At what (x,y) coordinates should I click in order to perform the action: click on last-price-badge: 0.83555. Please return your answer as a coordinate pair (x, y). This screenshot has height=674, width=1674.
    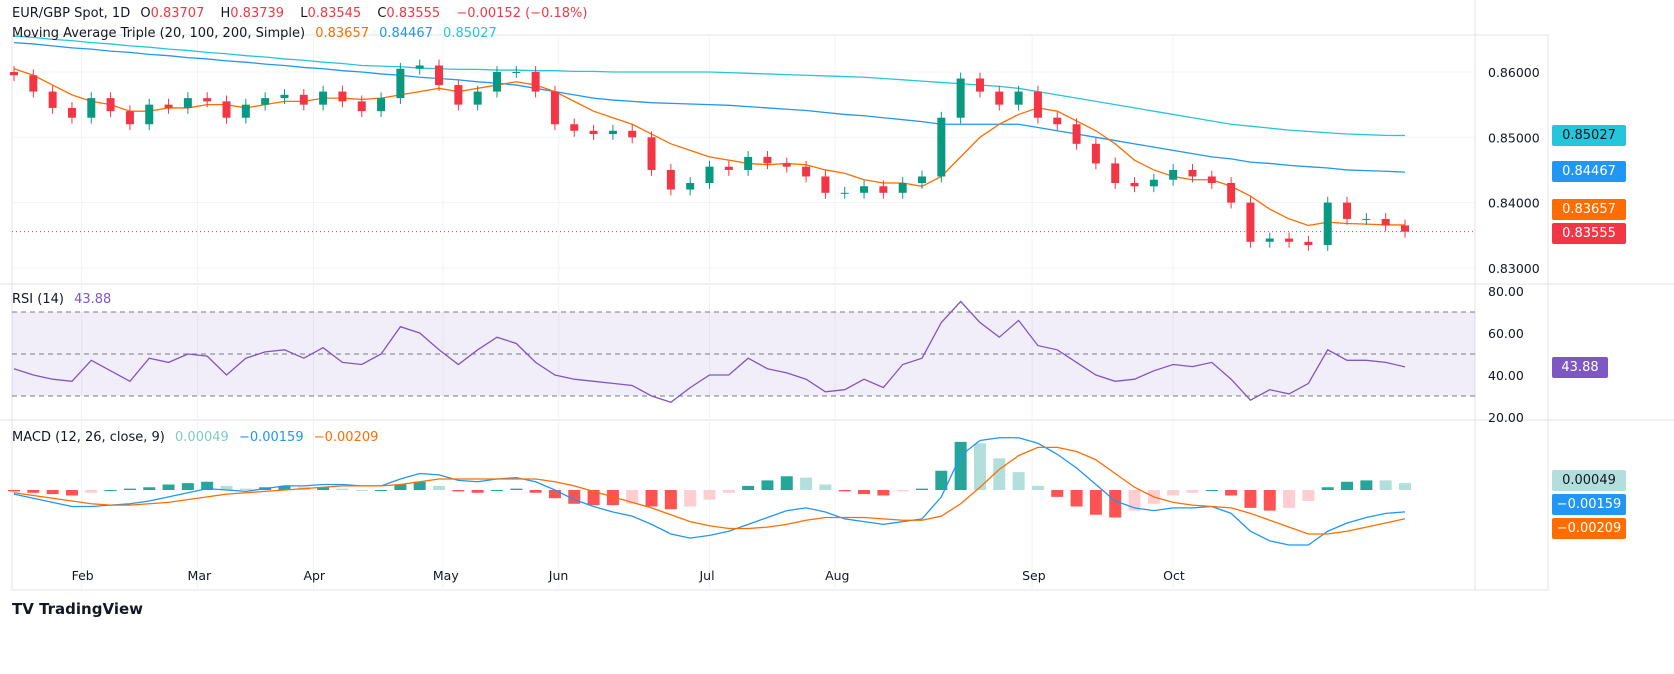
    Looking at the image, I should click on (1589, 233).